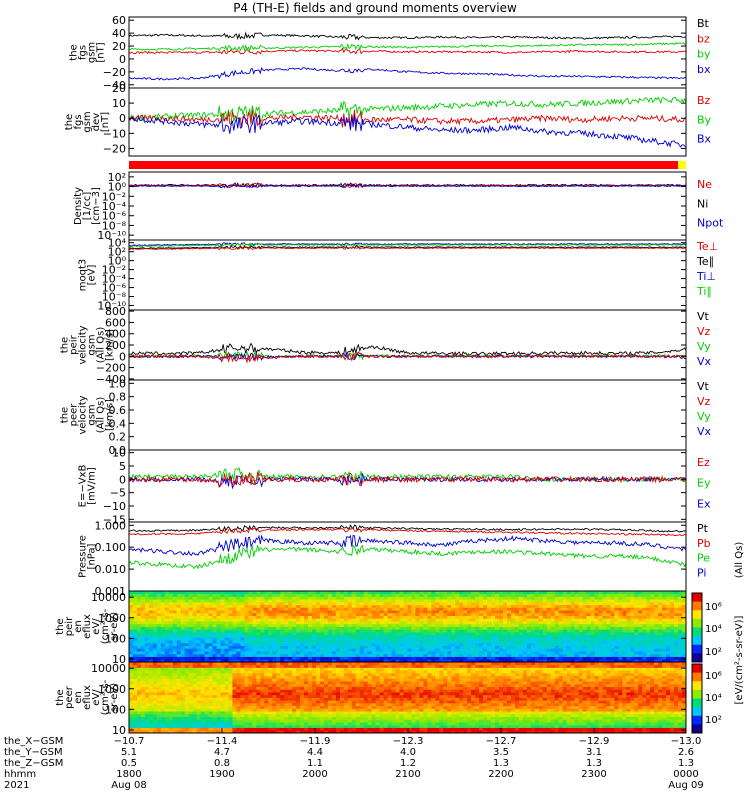 The image size is (750, 800). Describe the element at coordinates (87, 121) in the screenshot. I see `y-axis-label: gsm` at that location.